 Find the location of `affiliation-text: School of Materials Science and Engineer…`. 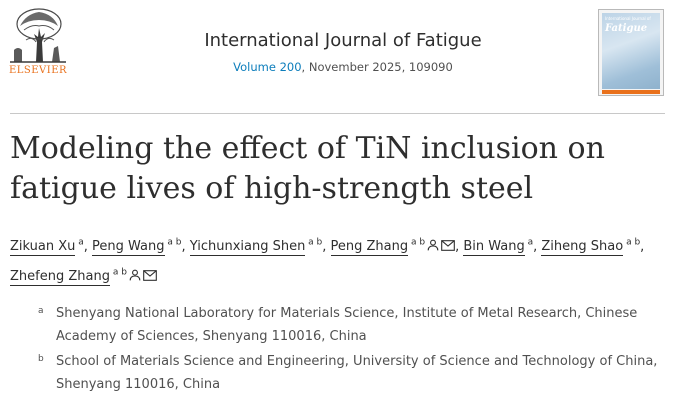

affiliation-text: School of Materials Science and Engineer… is located at coordinates (357, 373).